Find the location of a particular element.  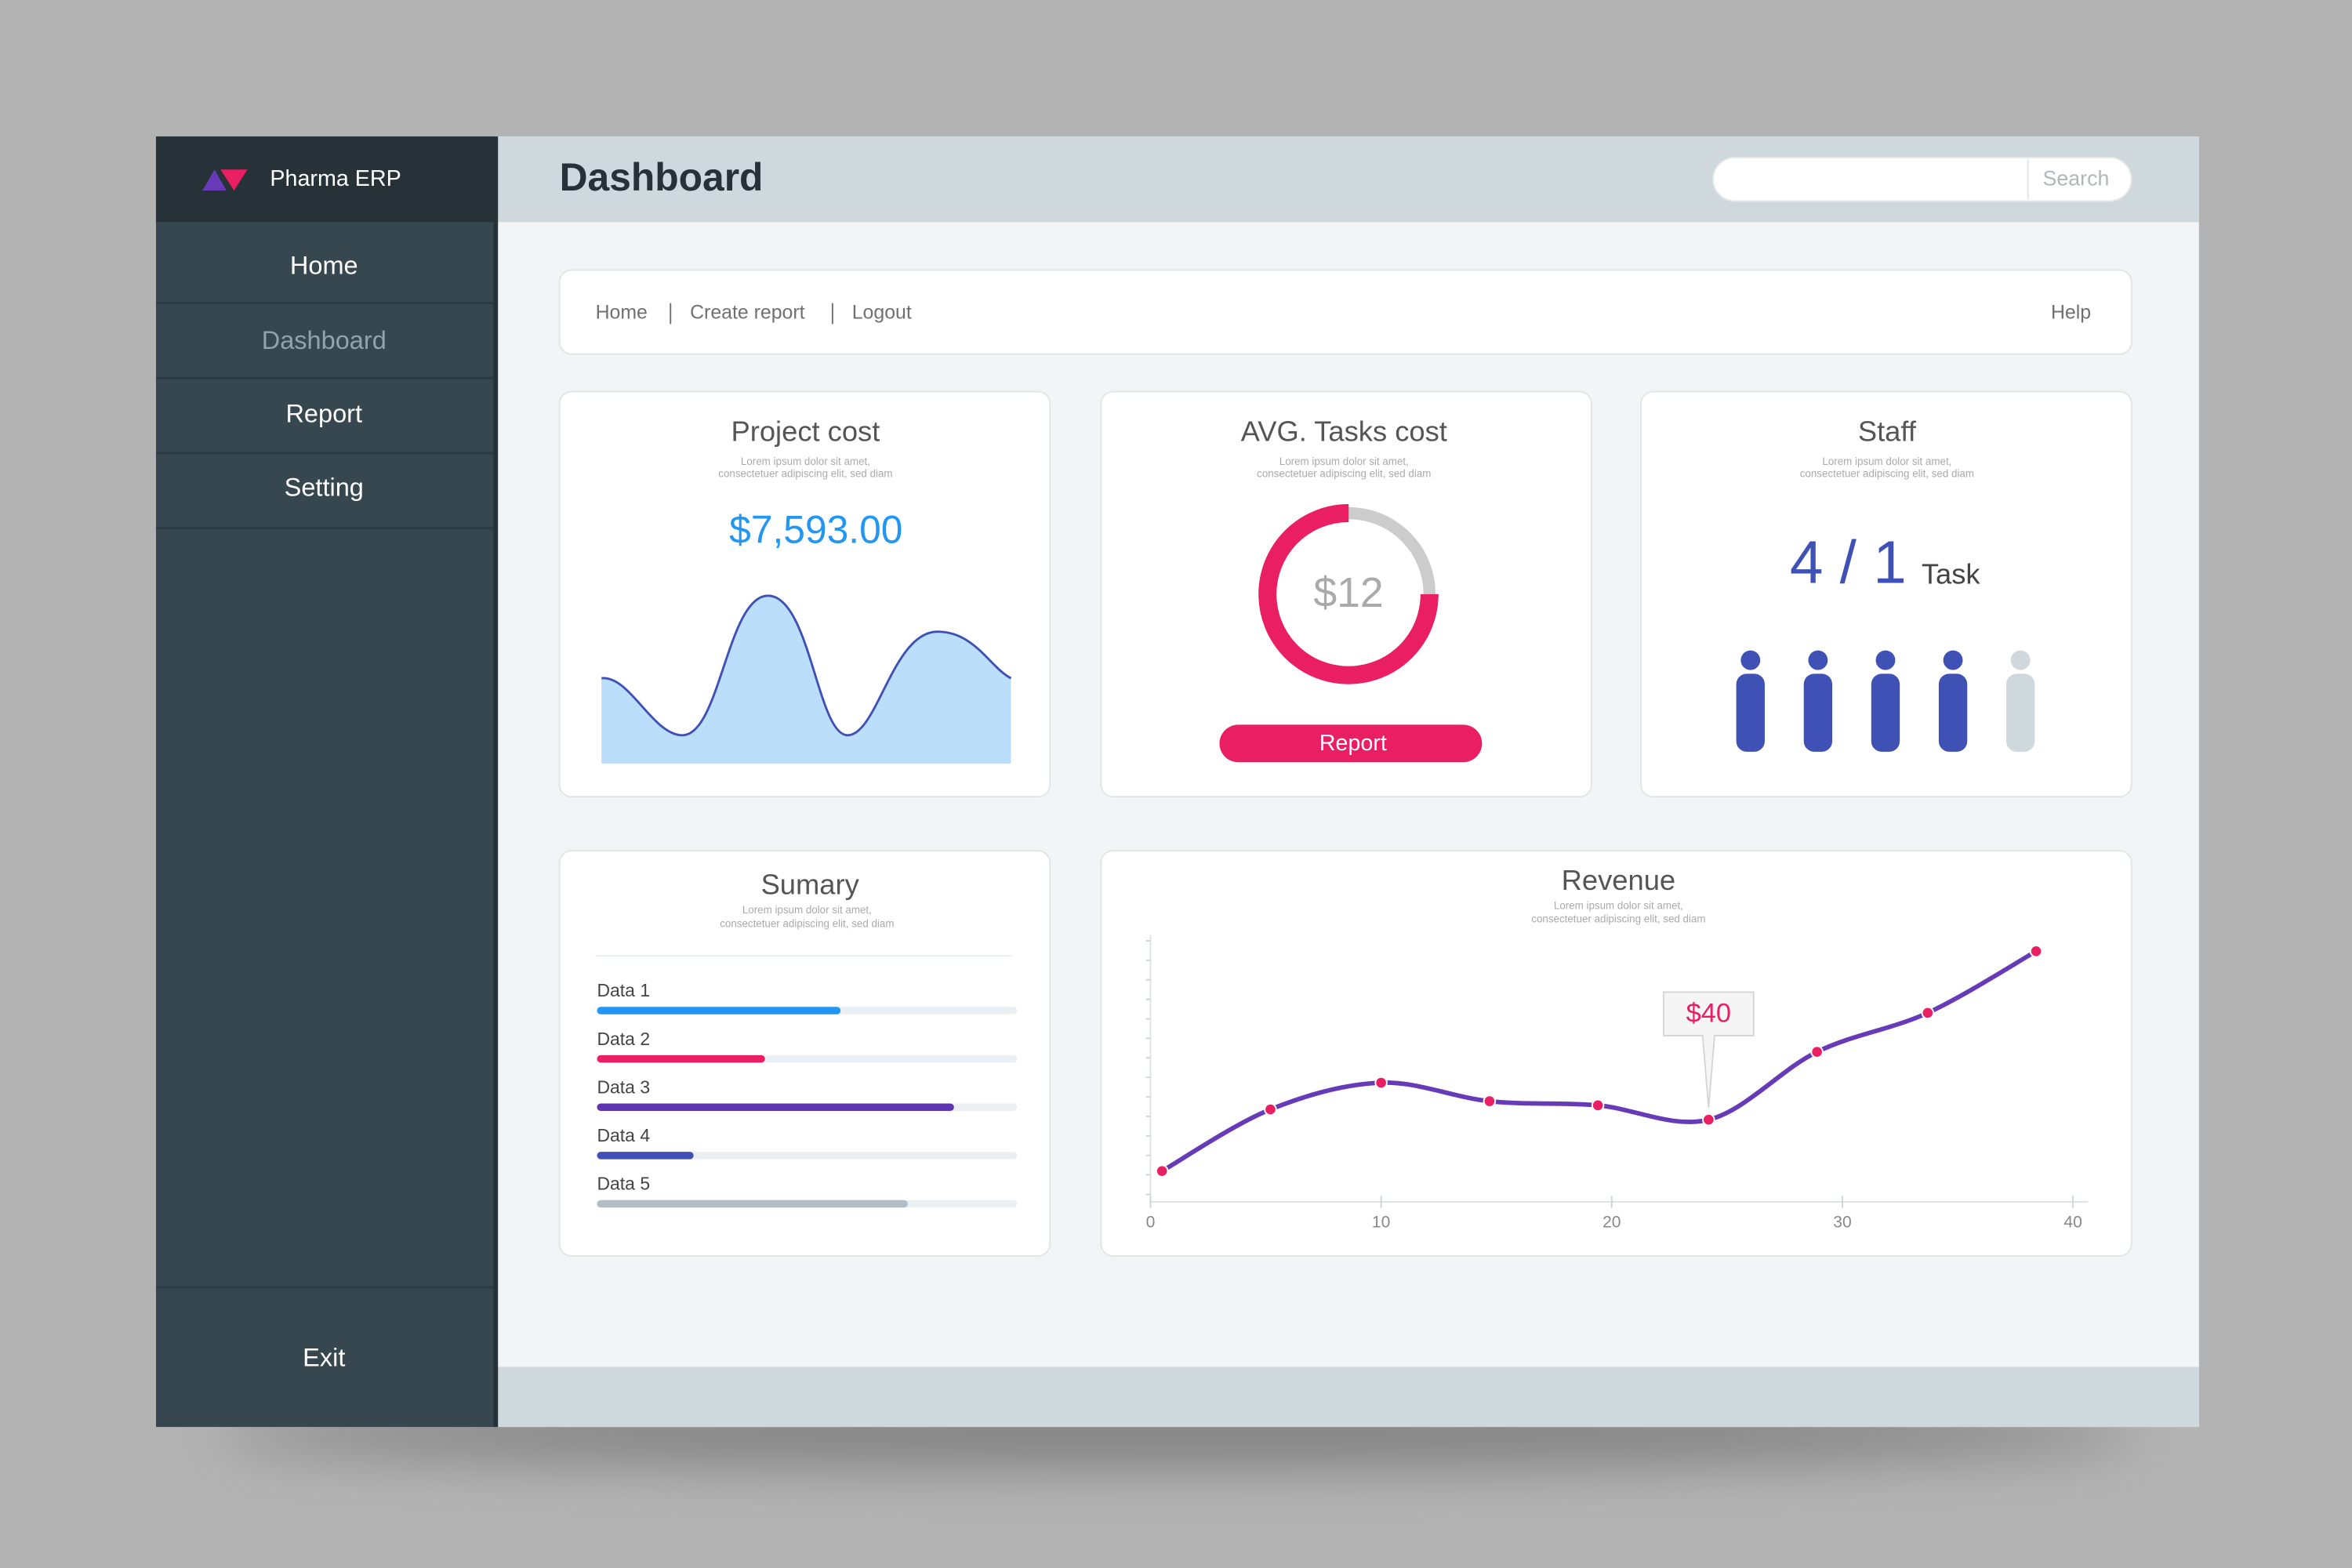

summary-label: Data 3 is located at coordinates (623, 1086).